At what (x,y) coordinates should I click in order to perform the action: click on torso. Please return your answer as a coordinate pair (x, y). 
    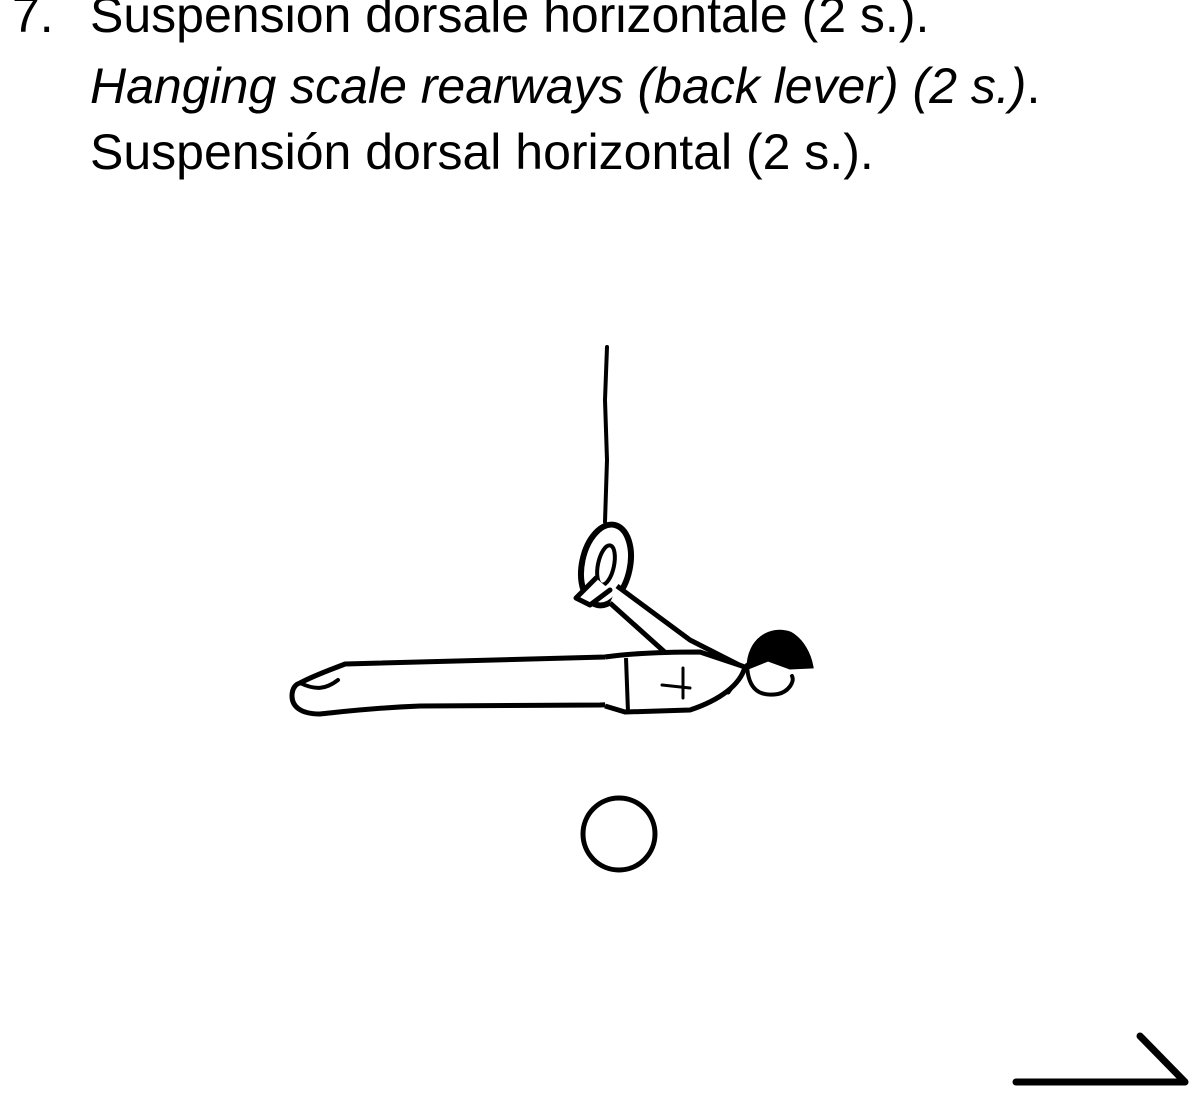
    Looking at the image, I should click on (676, 682).